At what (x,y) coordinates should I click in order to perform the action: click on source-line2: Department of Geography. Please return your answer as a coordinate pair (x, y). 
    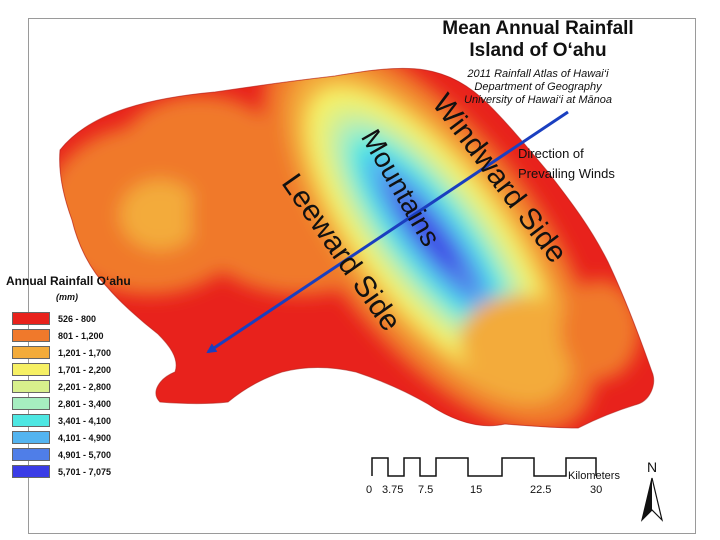
    Looking at the image, I should click on (538, 87).